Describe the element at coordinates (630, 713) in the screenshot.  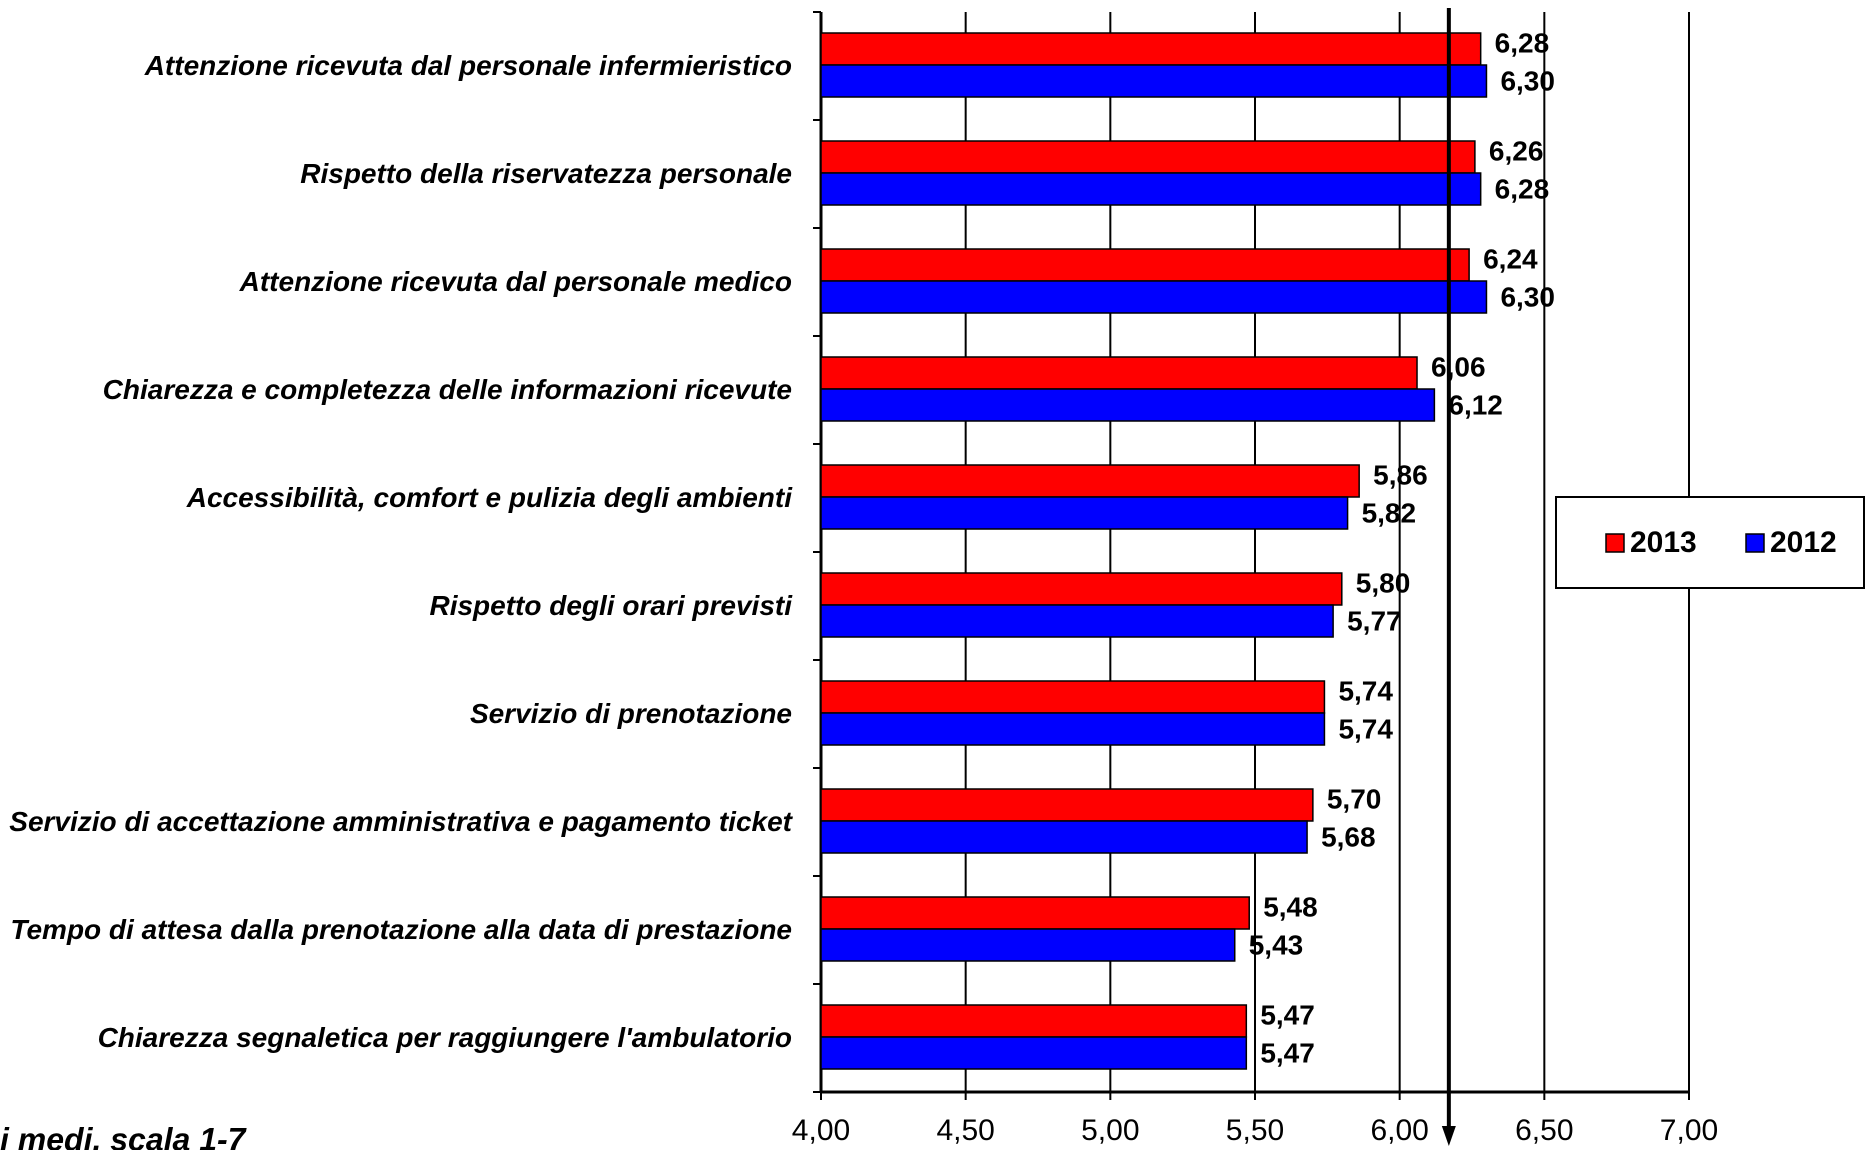
I see `category-label: Servizio di prenotazione` at that location.